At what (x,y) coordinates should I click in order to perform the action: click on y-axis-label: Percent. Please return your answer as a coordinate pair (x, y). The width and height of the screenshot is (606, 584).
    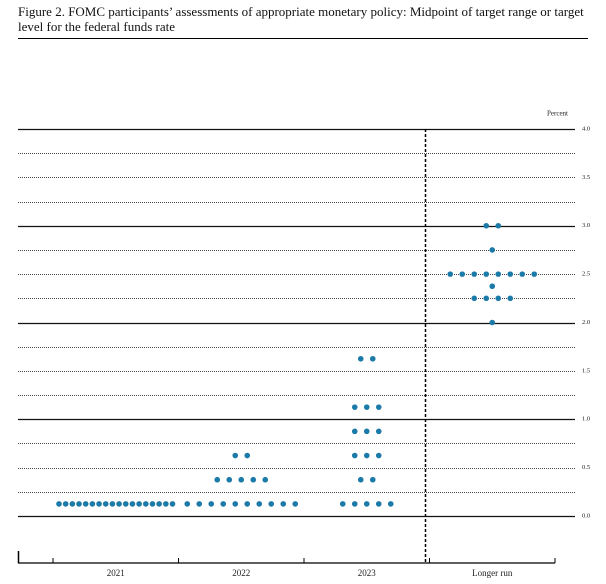
    Looking at the image, I should click on (557, 114).